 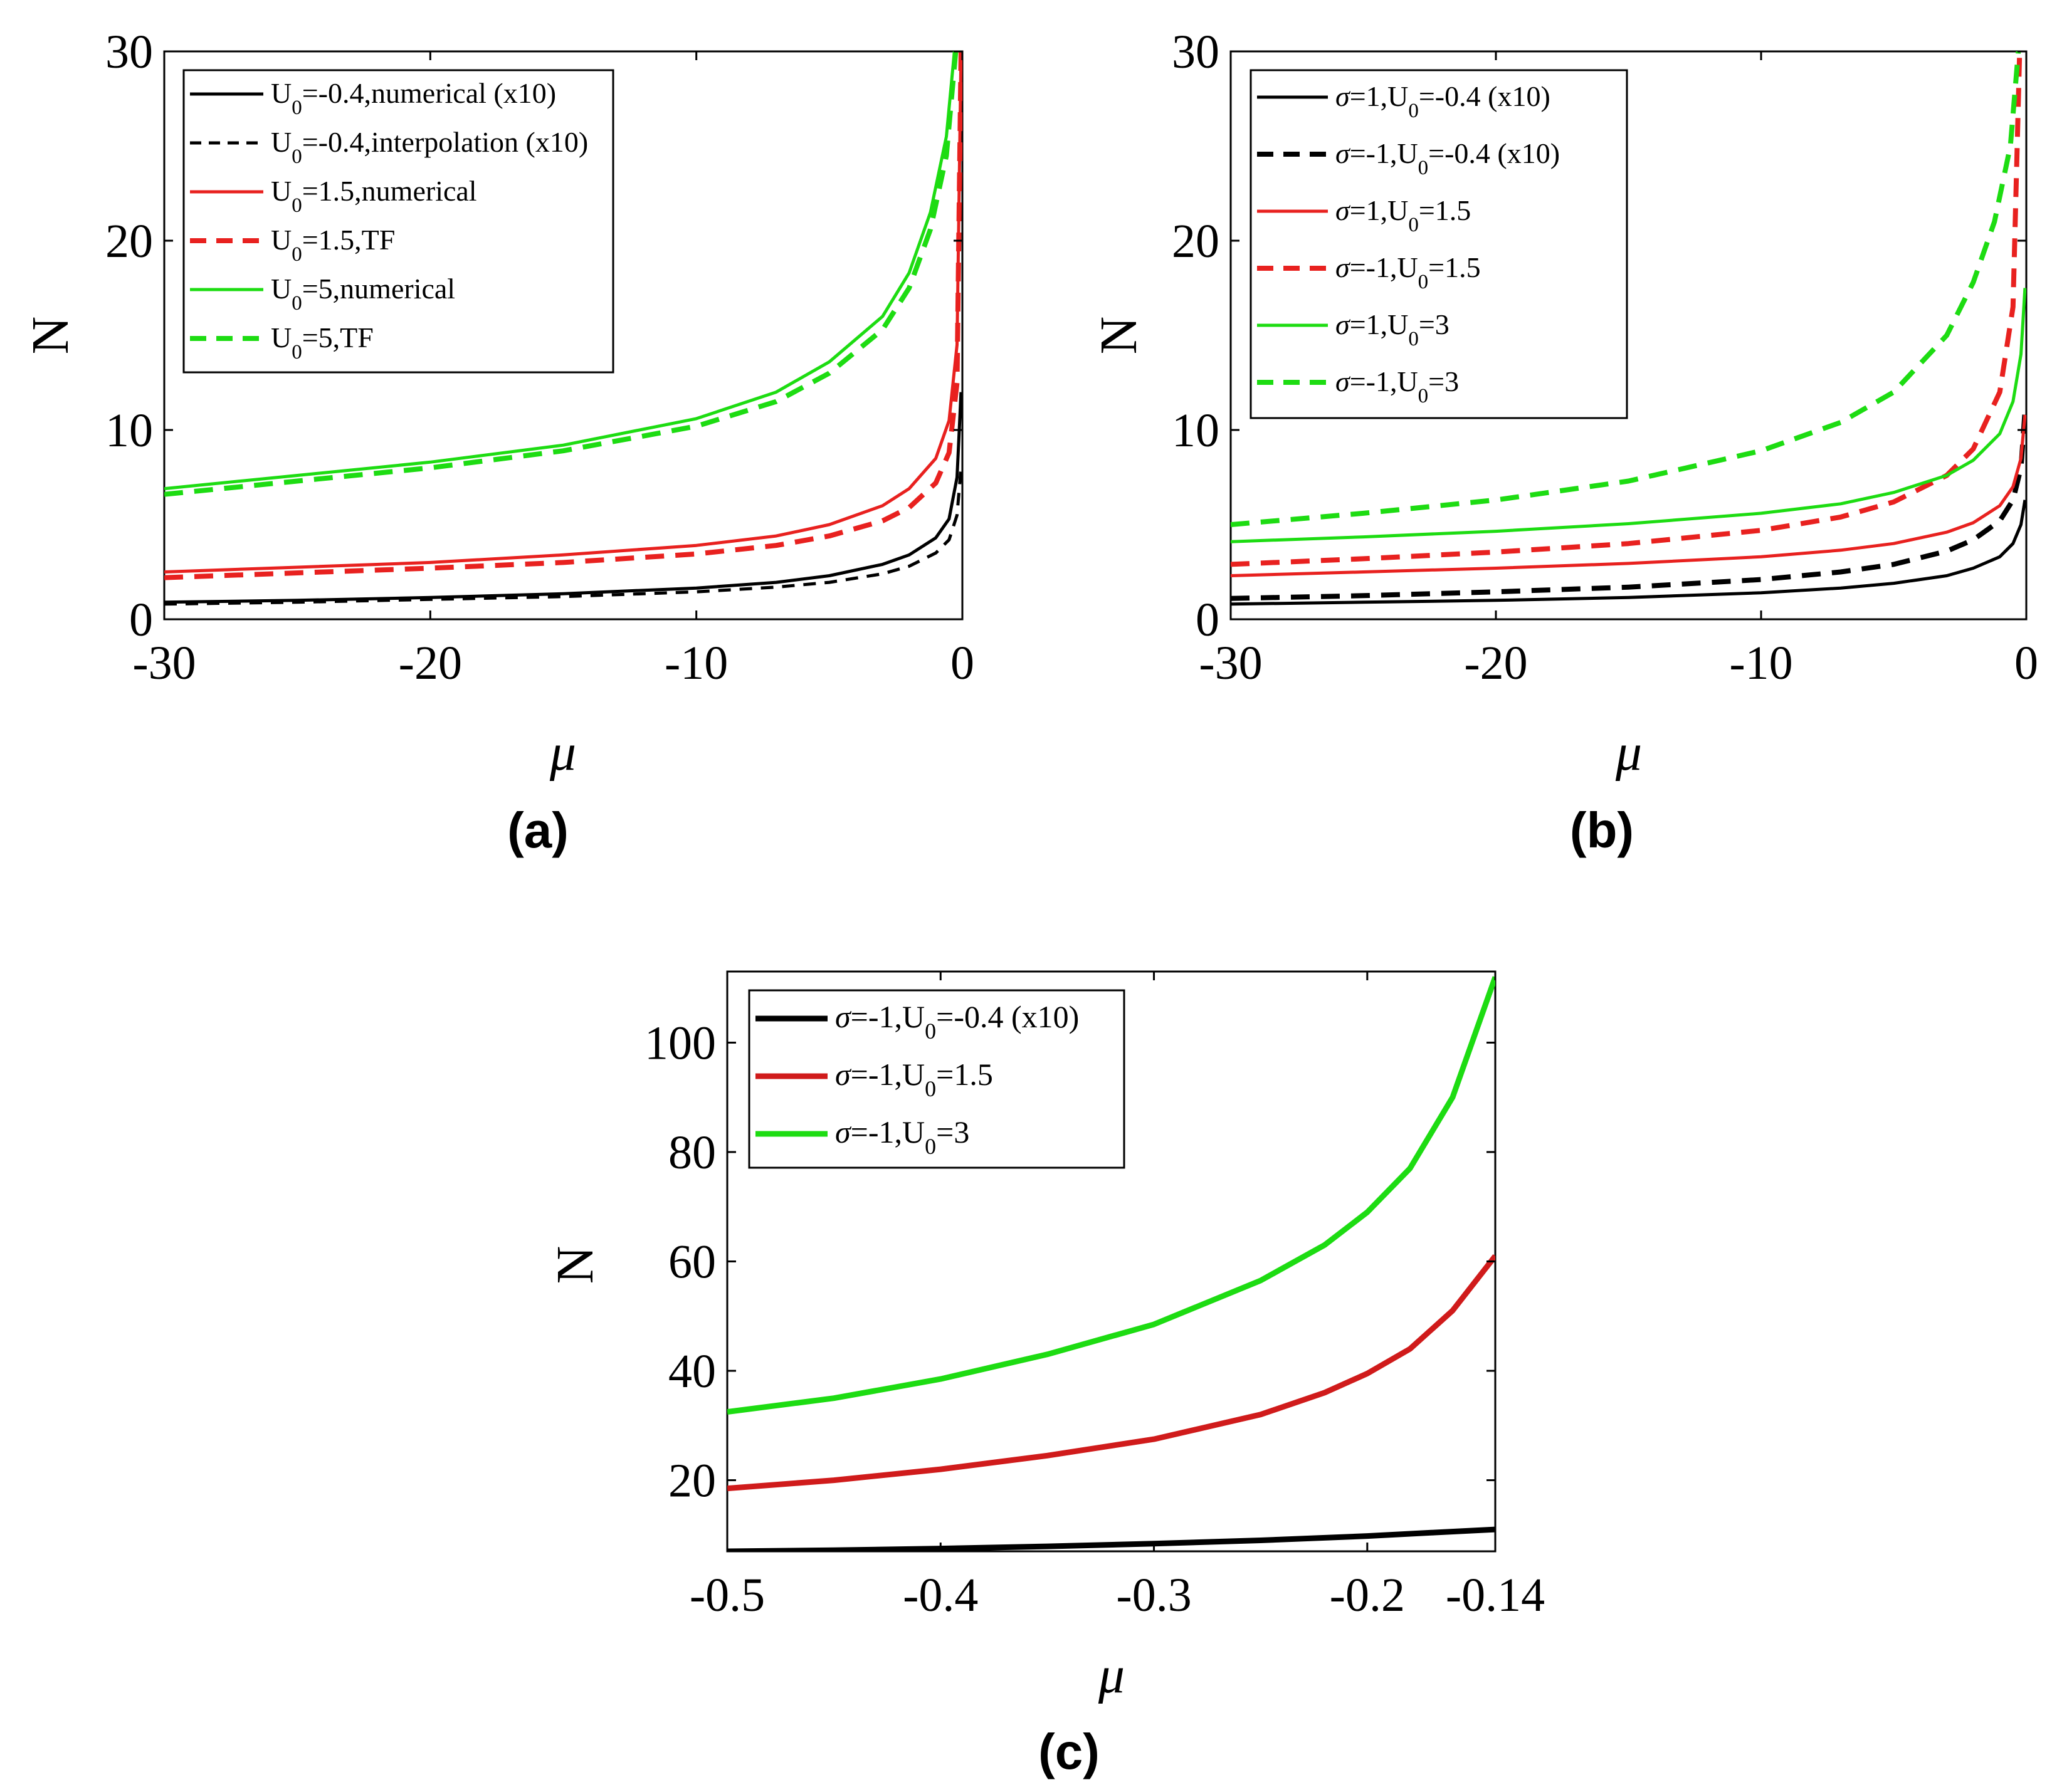 What do you see at coordinates (1208, 620) in the screenshot?
I see `panel-b-ytick-label: 0` at bounding box center [1208, 620].